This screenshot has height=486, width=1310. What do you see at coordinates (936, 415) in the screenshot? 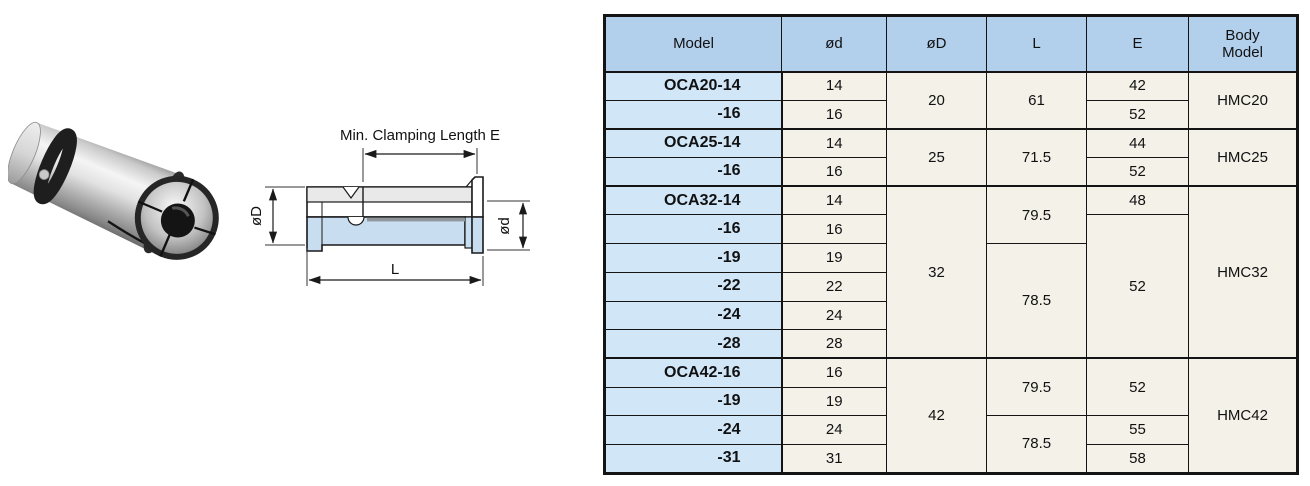
I see `D-cell: 42` at bounding box center [936, 415].